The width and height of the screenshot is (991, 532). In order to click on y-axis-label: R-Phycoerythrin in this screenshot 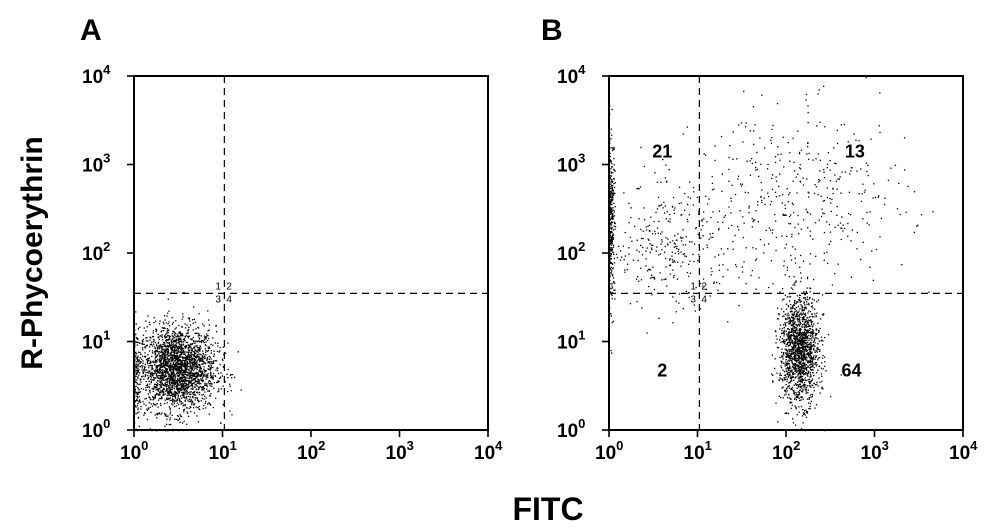, I will do `click(32, 252)`.